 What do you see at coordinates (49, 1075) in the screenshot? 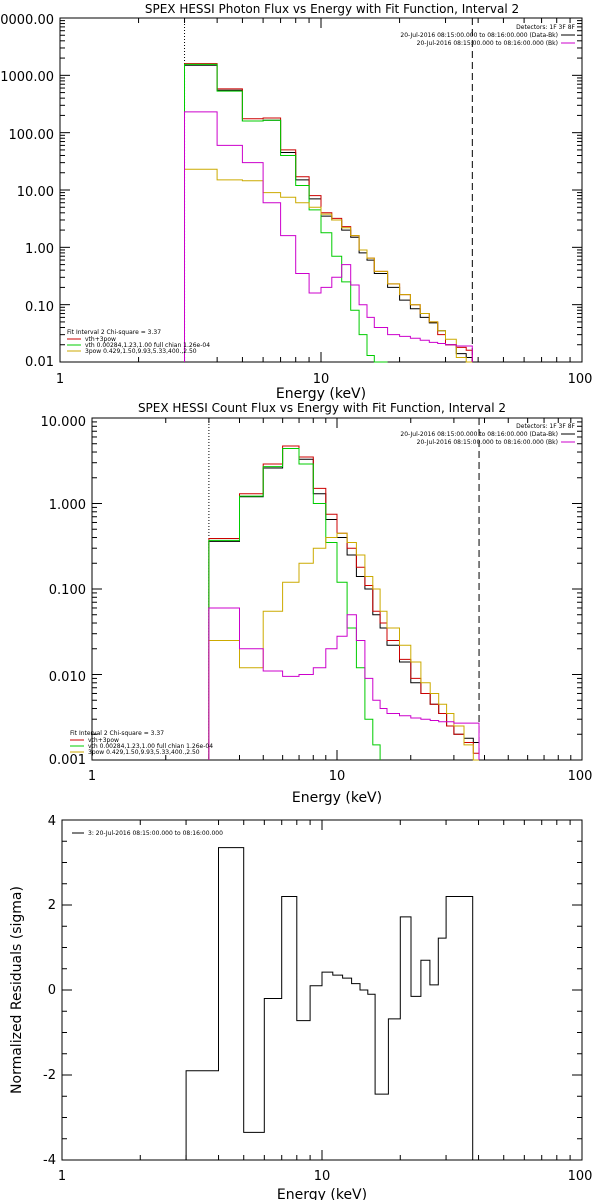
I see `residuals-y-tick-label: -2` at bounding box center [49, 1075].